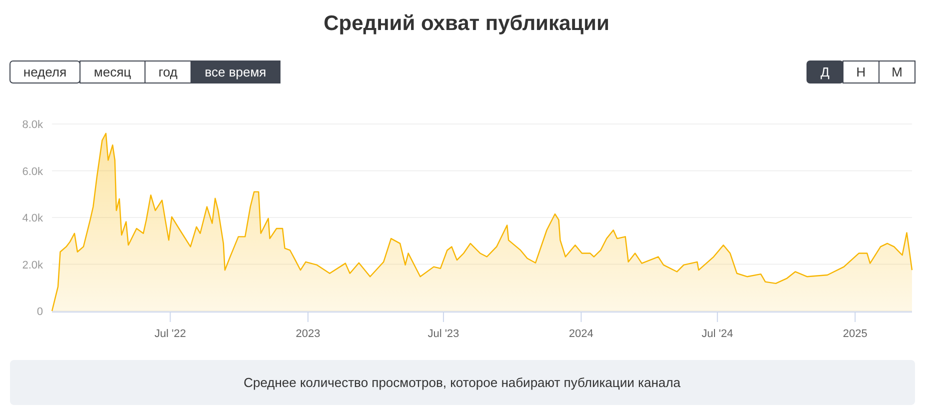  Describe the element at coordinates (113, 72) in the screenshot. I see `text: месяц` at that location.